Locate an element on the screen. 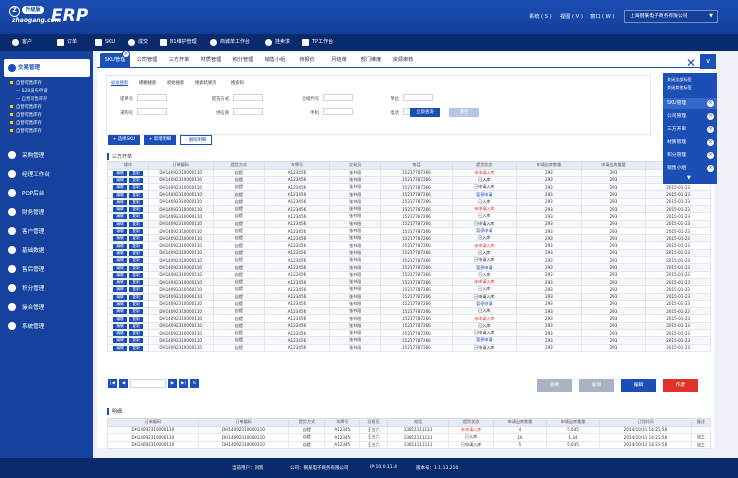  nav-mall: 商城单工作台 is located at coordinates (230, 42).